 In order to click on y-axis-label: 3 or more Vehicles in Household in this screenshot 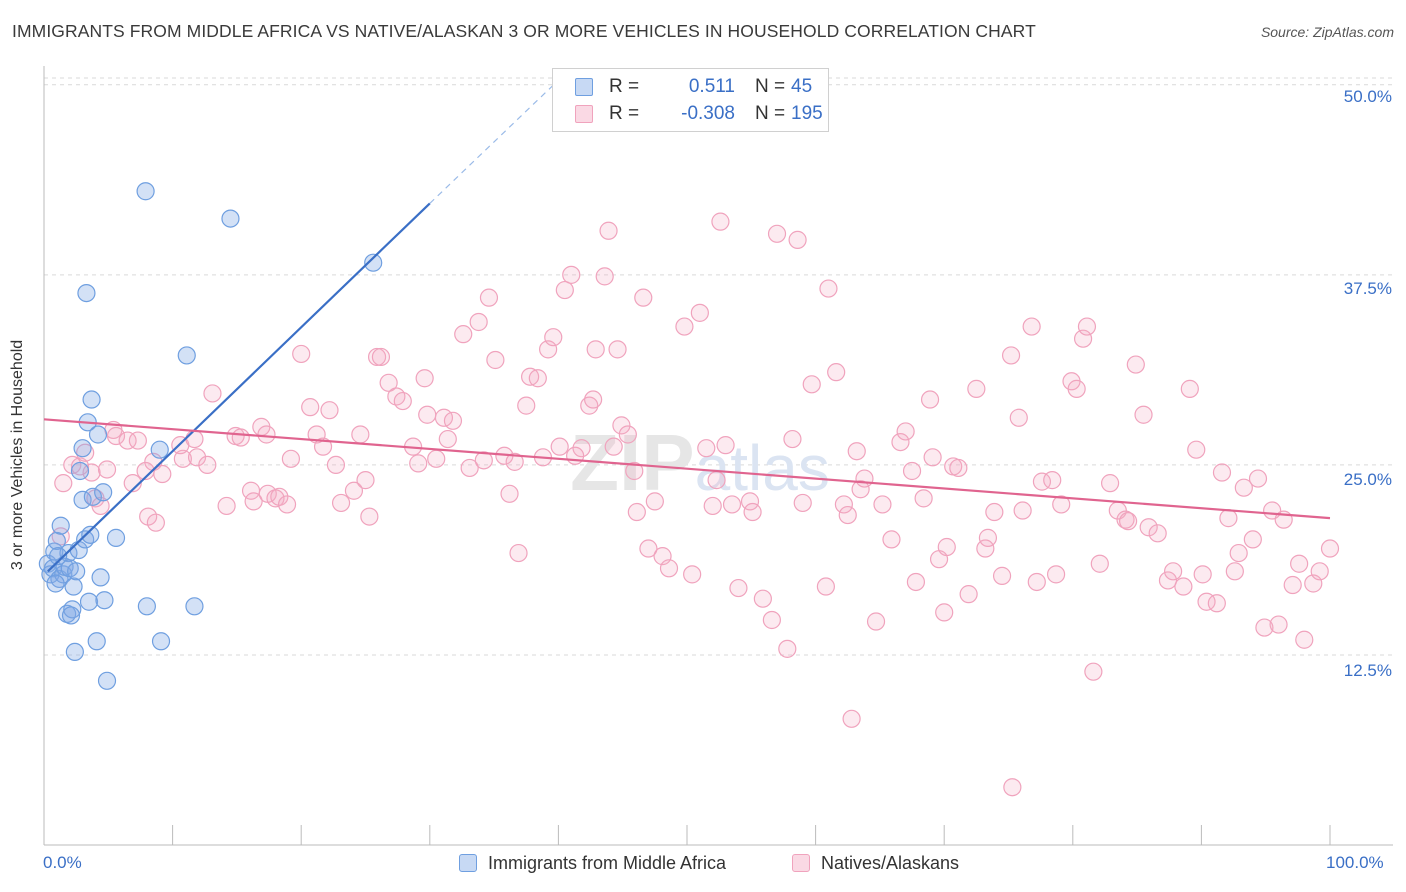, I will do `click(17, 455)`.